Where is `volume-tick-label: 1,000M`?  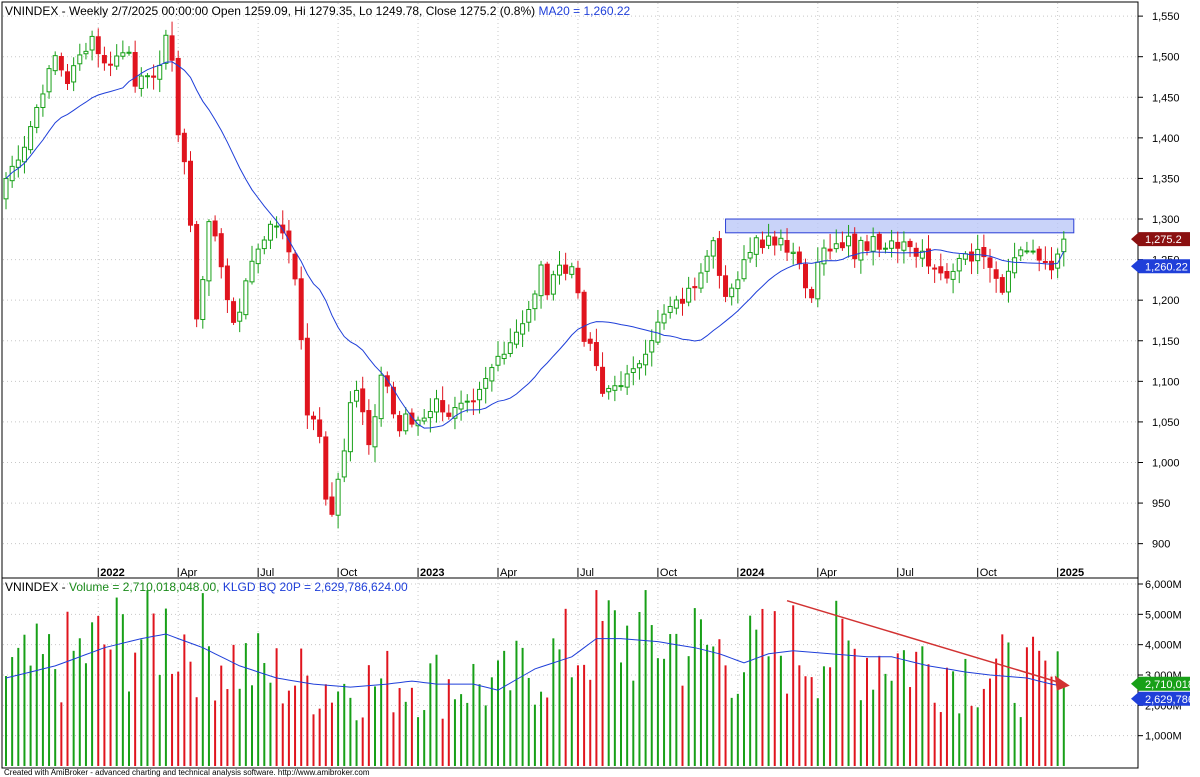 volume-tick-label: 1,000M is located at coordinates (1163, 737).